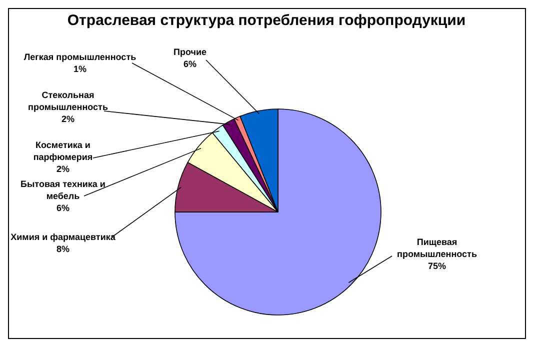  What do you see at coordinates (63, 237) in the screenshot?
I see `slice-label: Химия и фармацевтика` at bounding box center [63, 237].